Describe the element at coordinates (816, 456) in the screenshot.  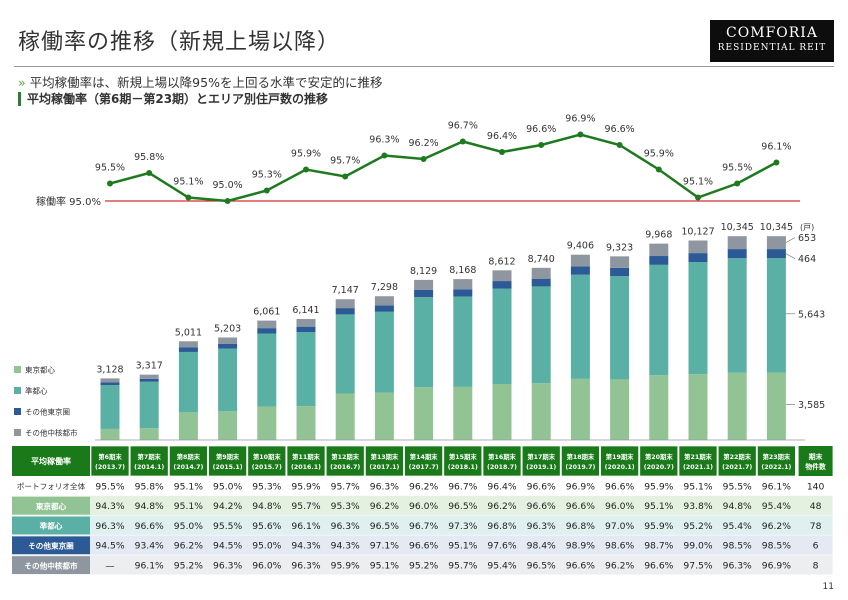
I see `table-count-header: 期末` at that location.